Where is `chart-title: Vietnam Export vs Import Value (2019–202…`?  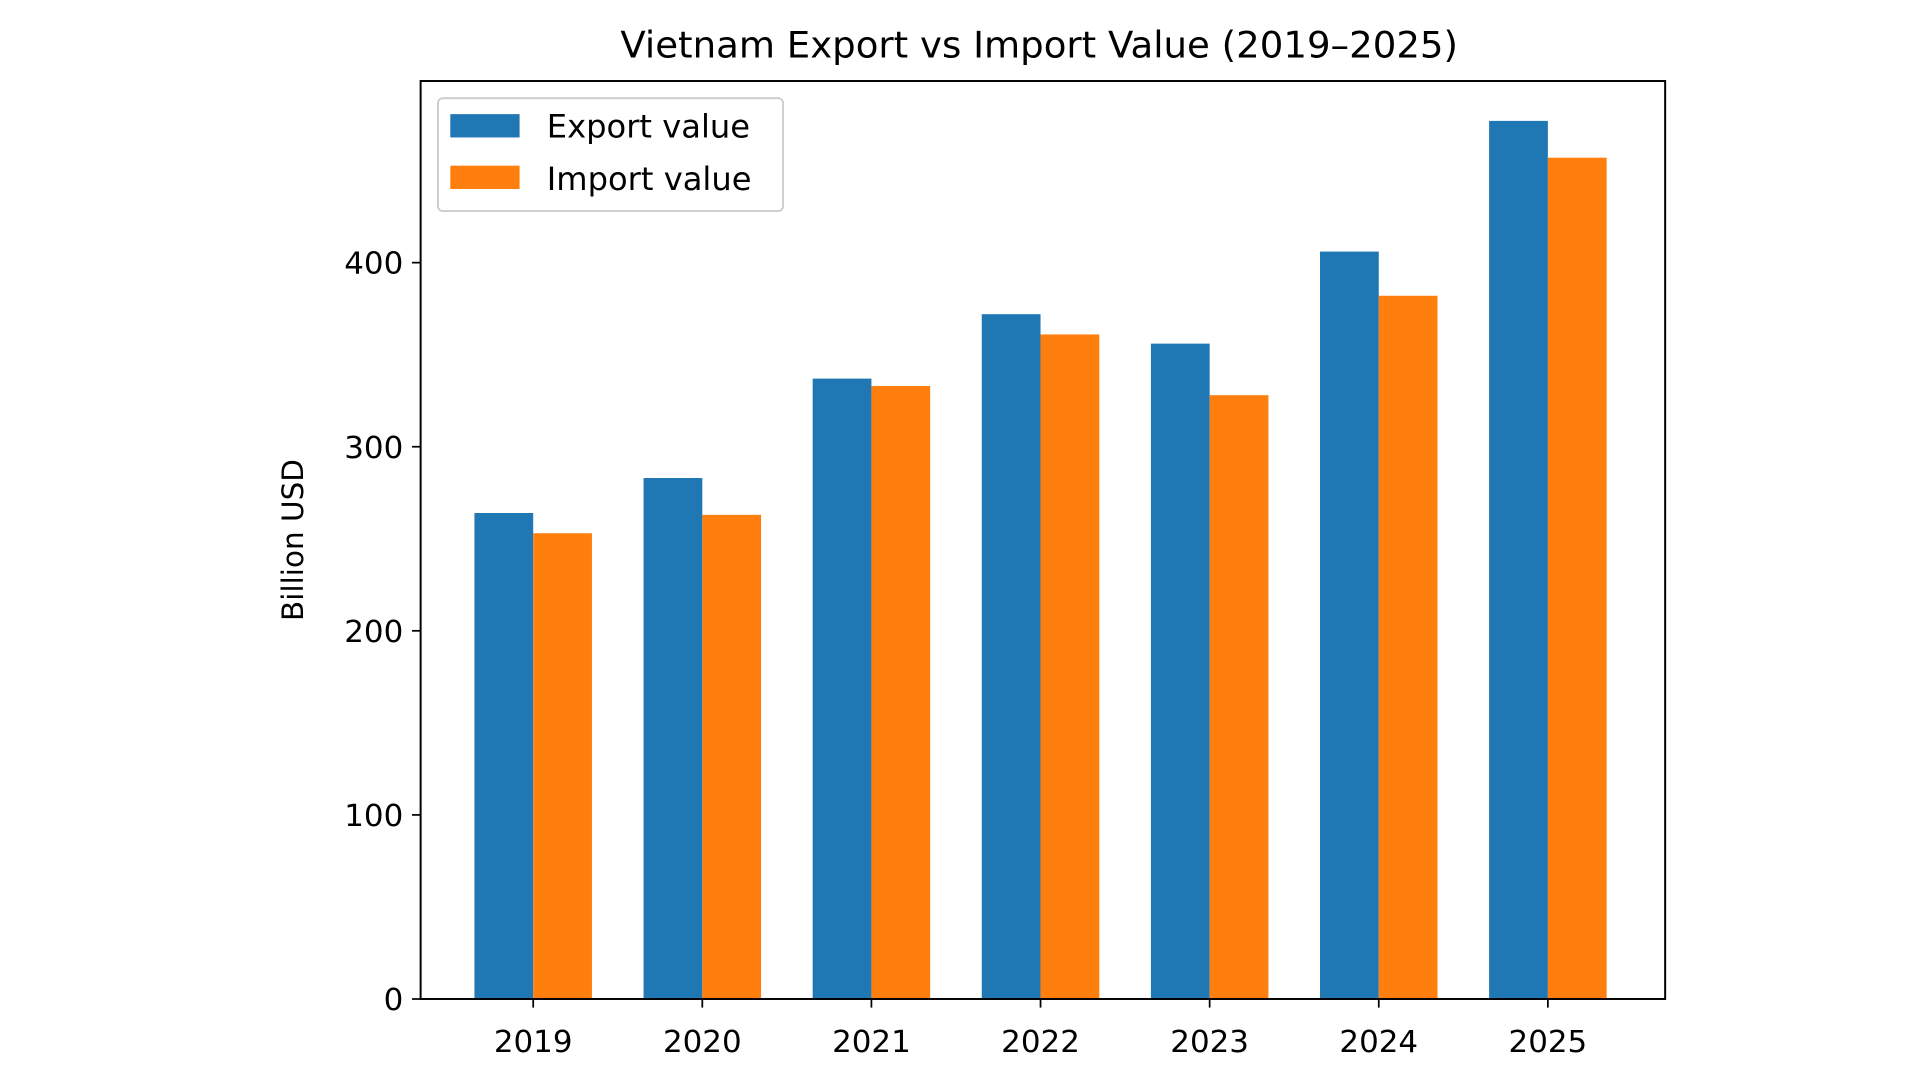 chart-title: Vietnam Export vs Import Value (2019–202… is located at coordinates (1039, 45).